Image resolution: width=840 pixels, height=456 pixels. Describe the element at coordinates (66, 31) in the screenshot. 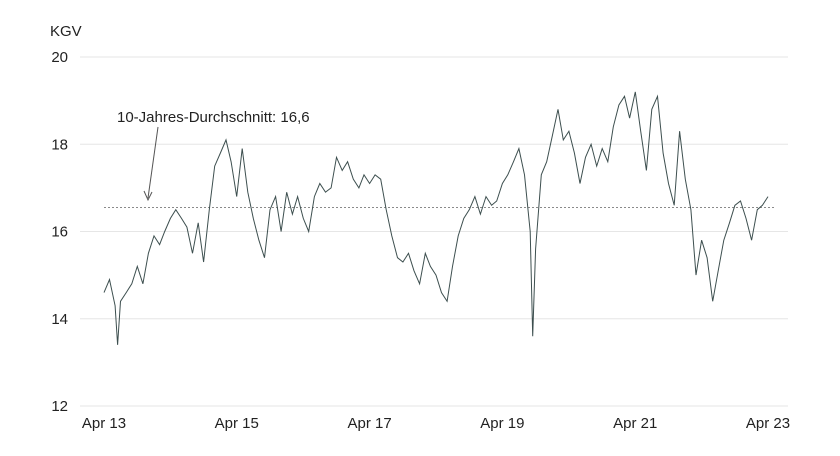

I see `y-axis-label: KGV` at that location.